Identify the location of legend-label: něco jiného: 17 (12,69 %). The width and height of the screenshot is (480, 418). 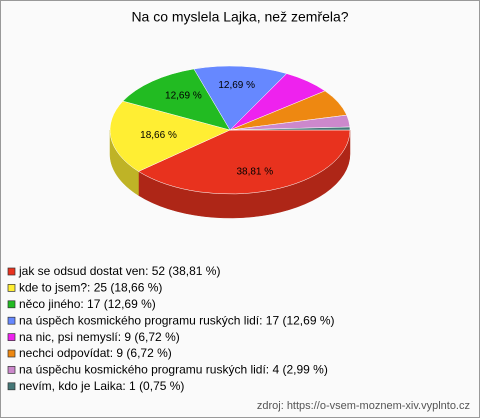
(87, 304).